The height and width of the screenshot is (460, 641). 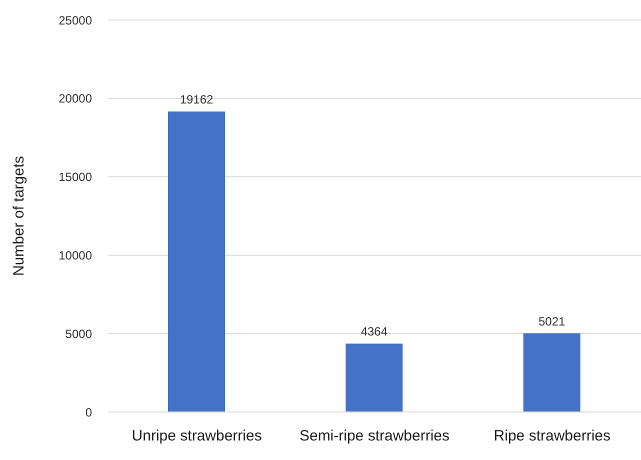 What do you see at coordinates (88, 412) in the screenshot?
I see `y-tick-label: 0` at bounding box center [88, 412].